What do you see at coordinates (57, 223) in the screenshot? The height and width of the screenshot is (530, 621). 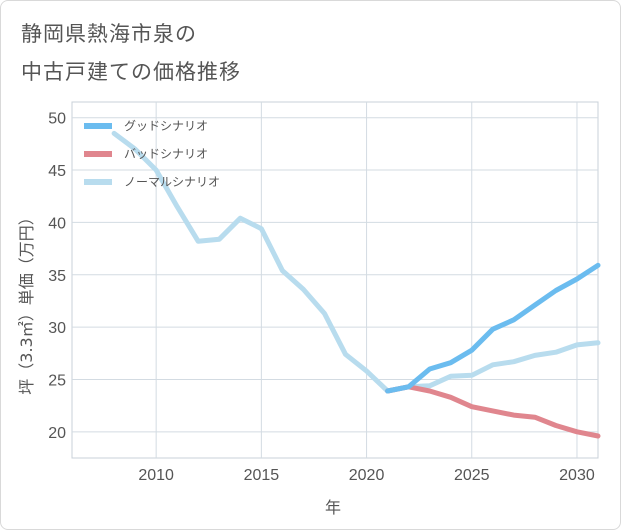 I see `y-tick-label: 40` at bounding box center [57, 223].